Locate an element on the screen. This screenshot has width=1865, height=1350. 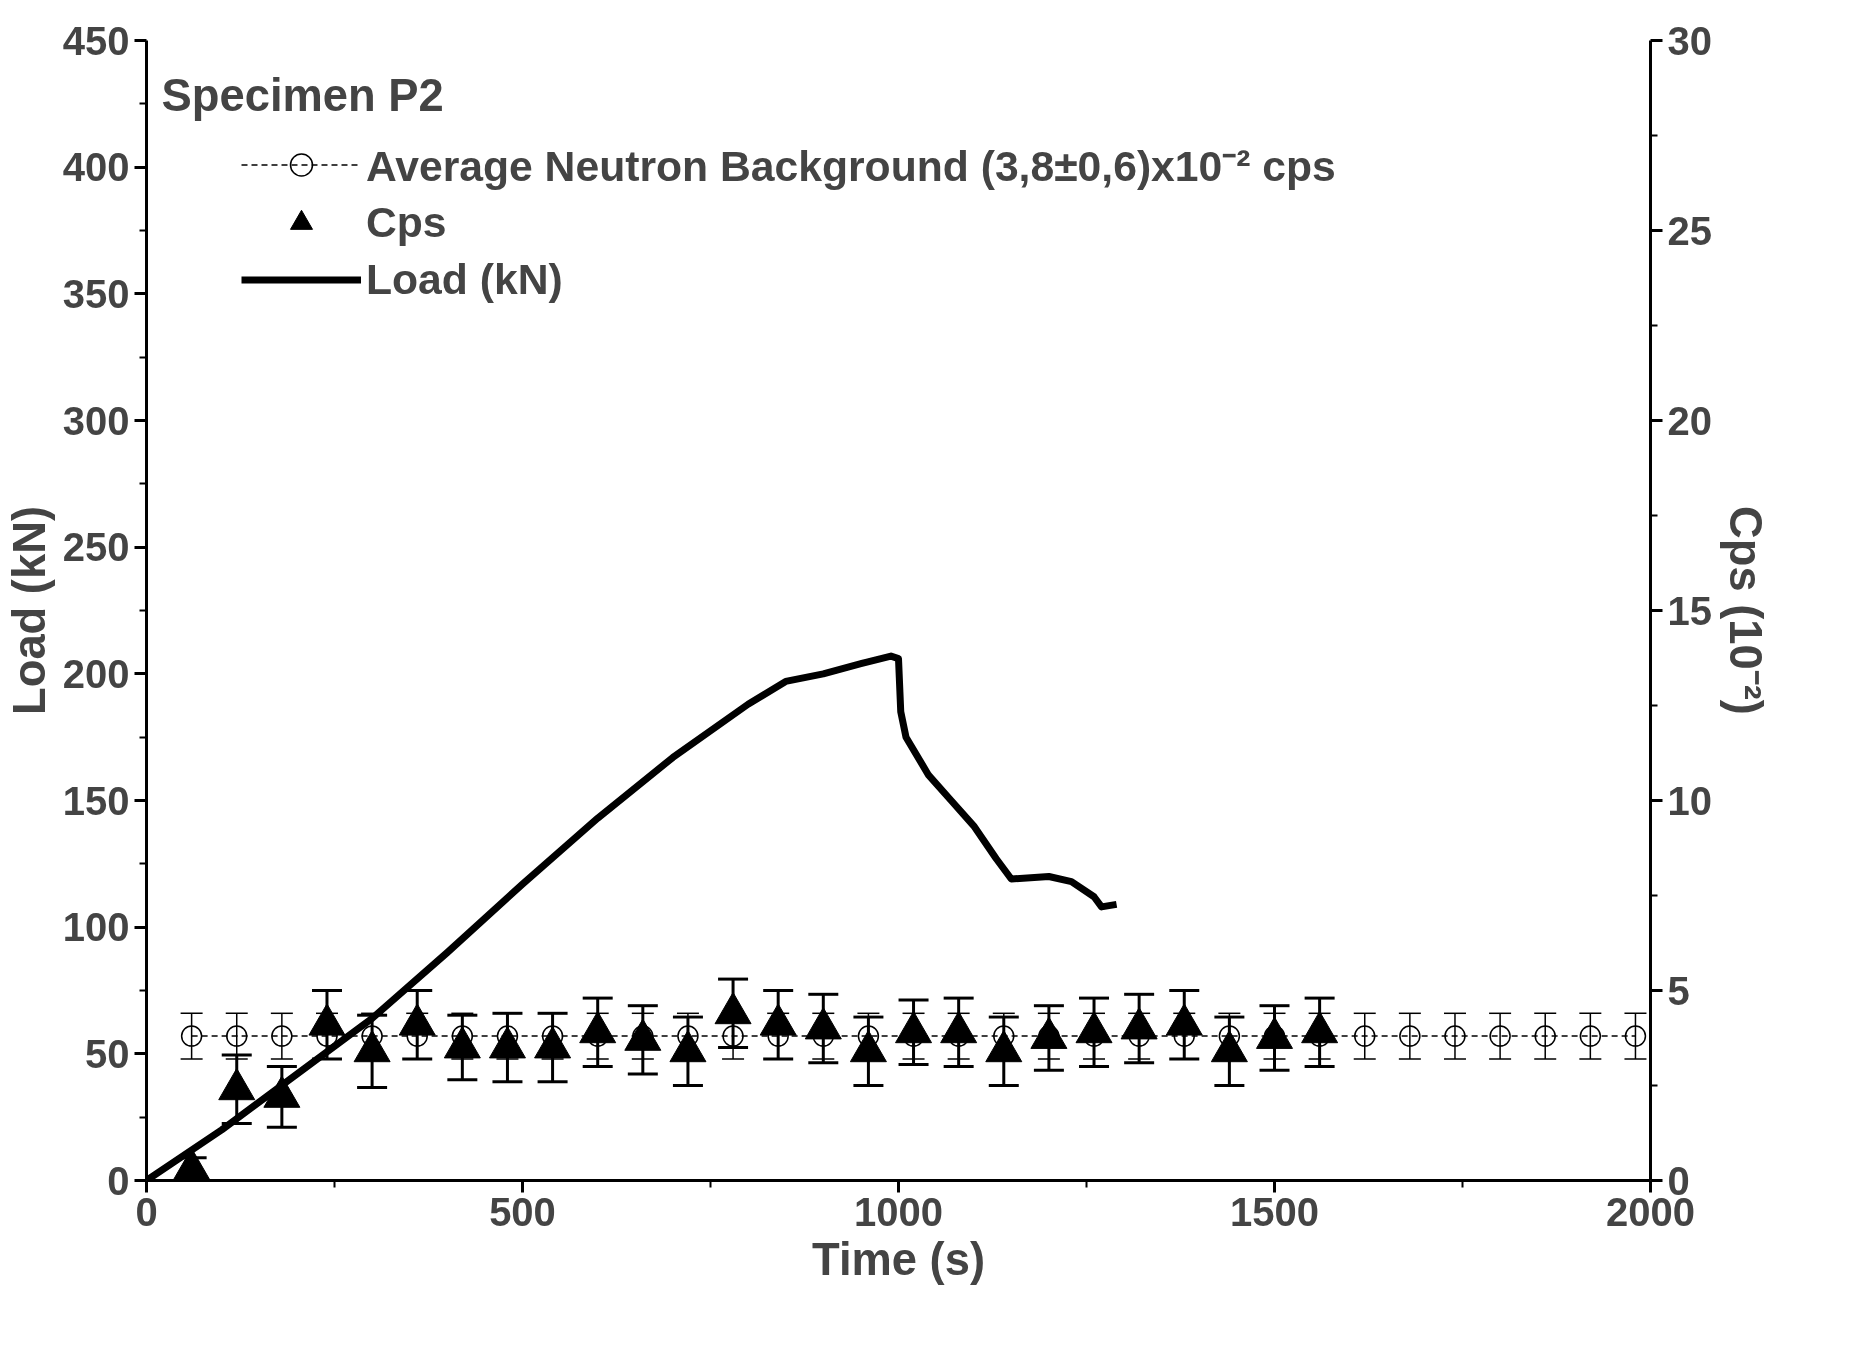
y-tick-label: 50 is located at coordinates (107, 1053).